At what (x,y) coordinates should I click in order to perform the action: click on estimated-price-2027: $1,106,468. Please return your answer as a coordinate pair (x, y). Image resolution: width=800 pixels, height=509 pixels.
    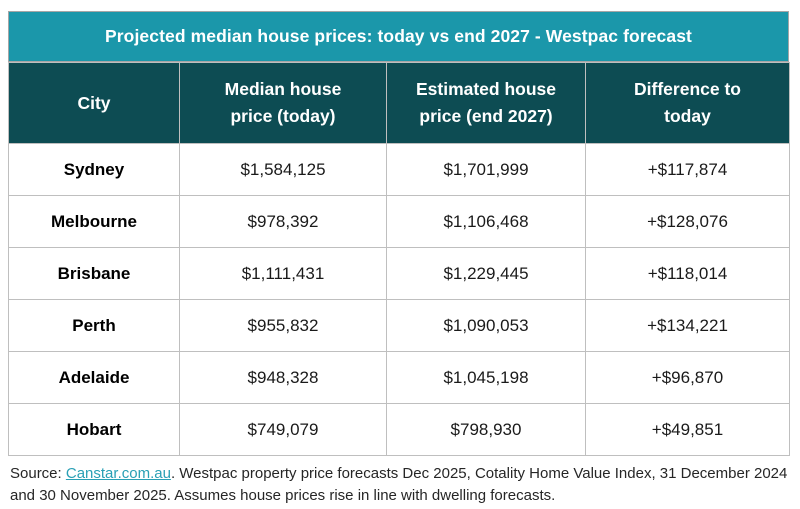
    Looking at the image, I should click on (486, 221).